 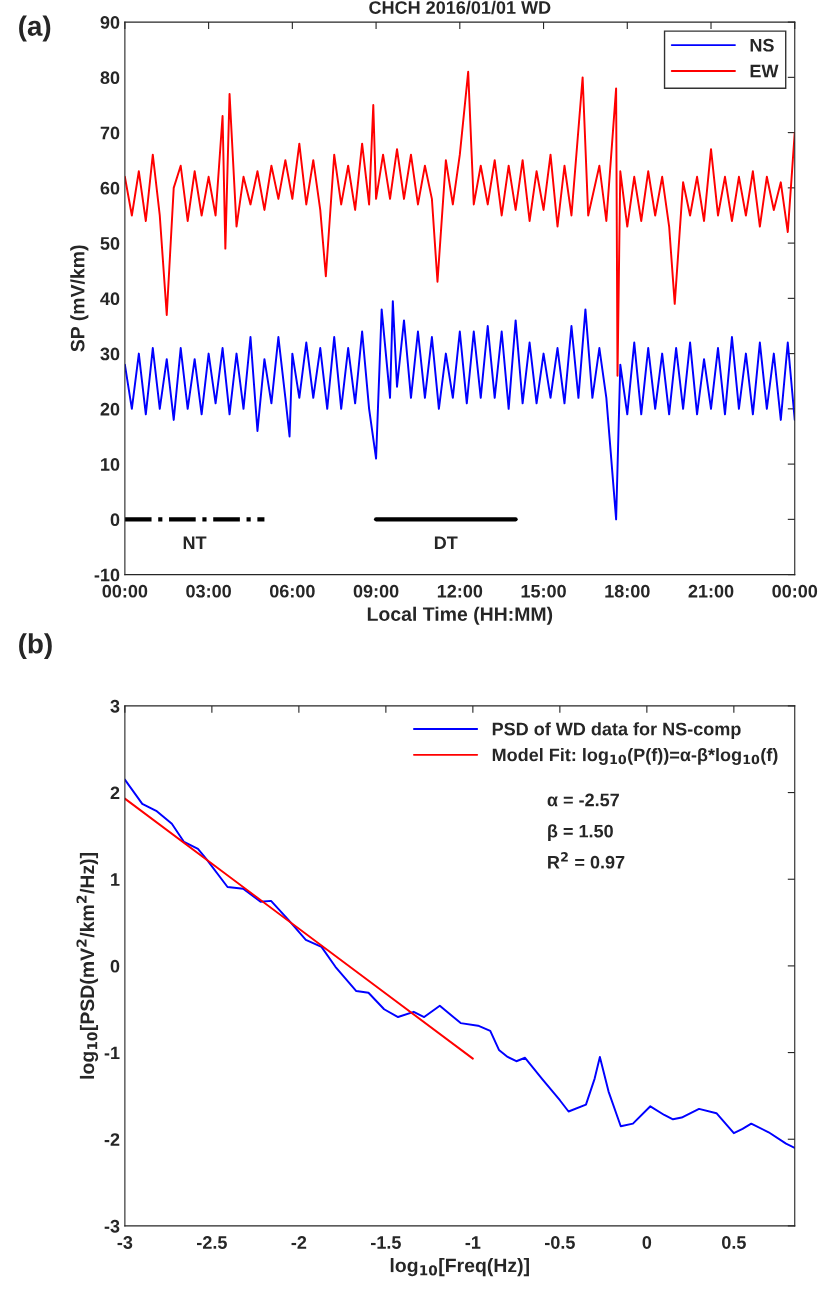 What do you see at coordinates (586, 860) in the screenshot?
I see `annotation: R$^{2}$ = 0.97` at bounding box center [586, 860].